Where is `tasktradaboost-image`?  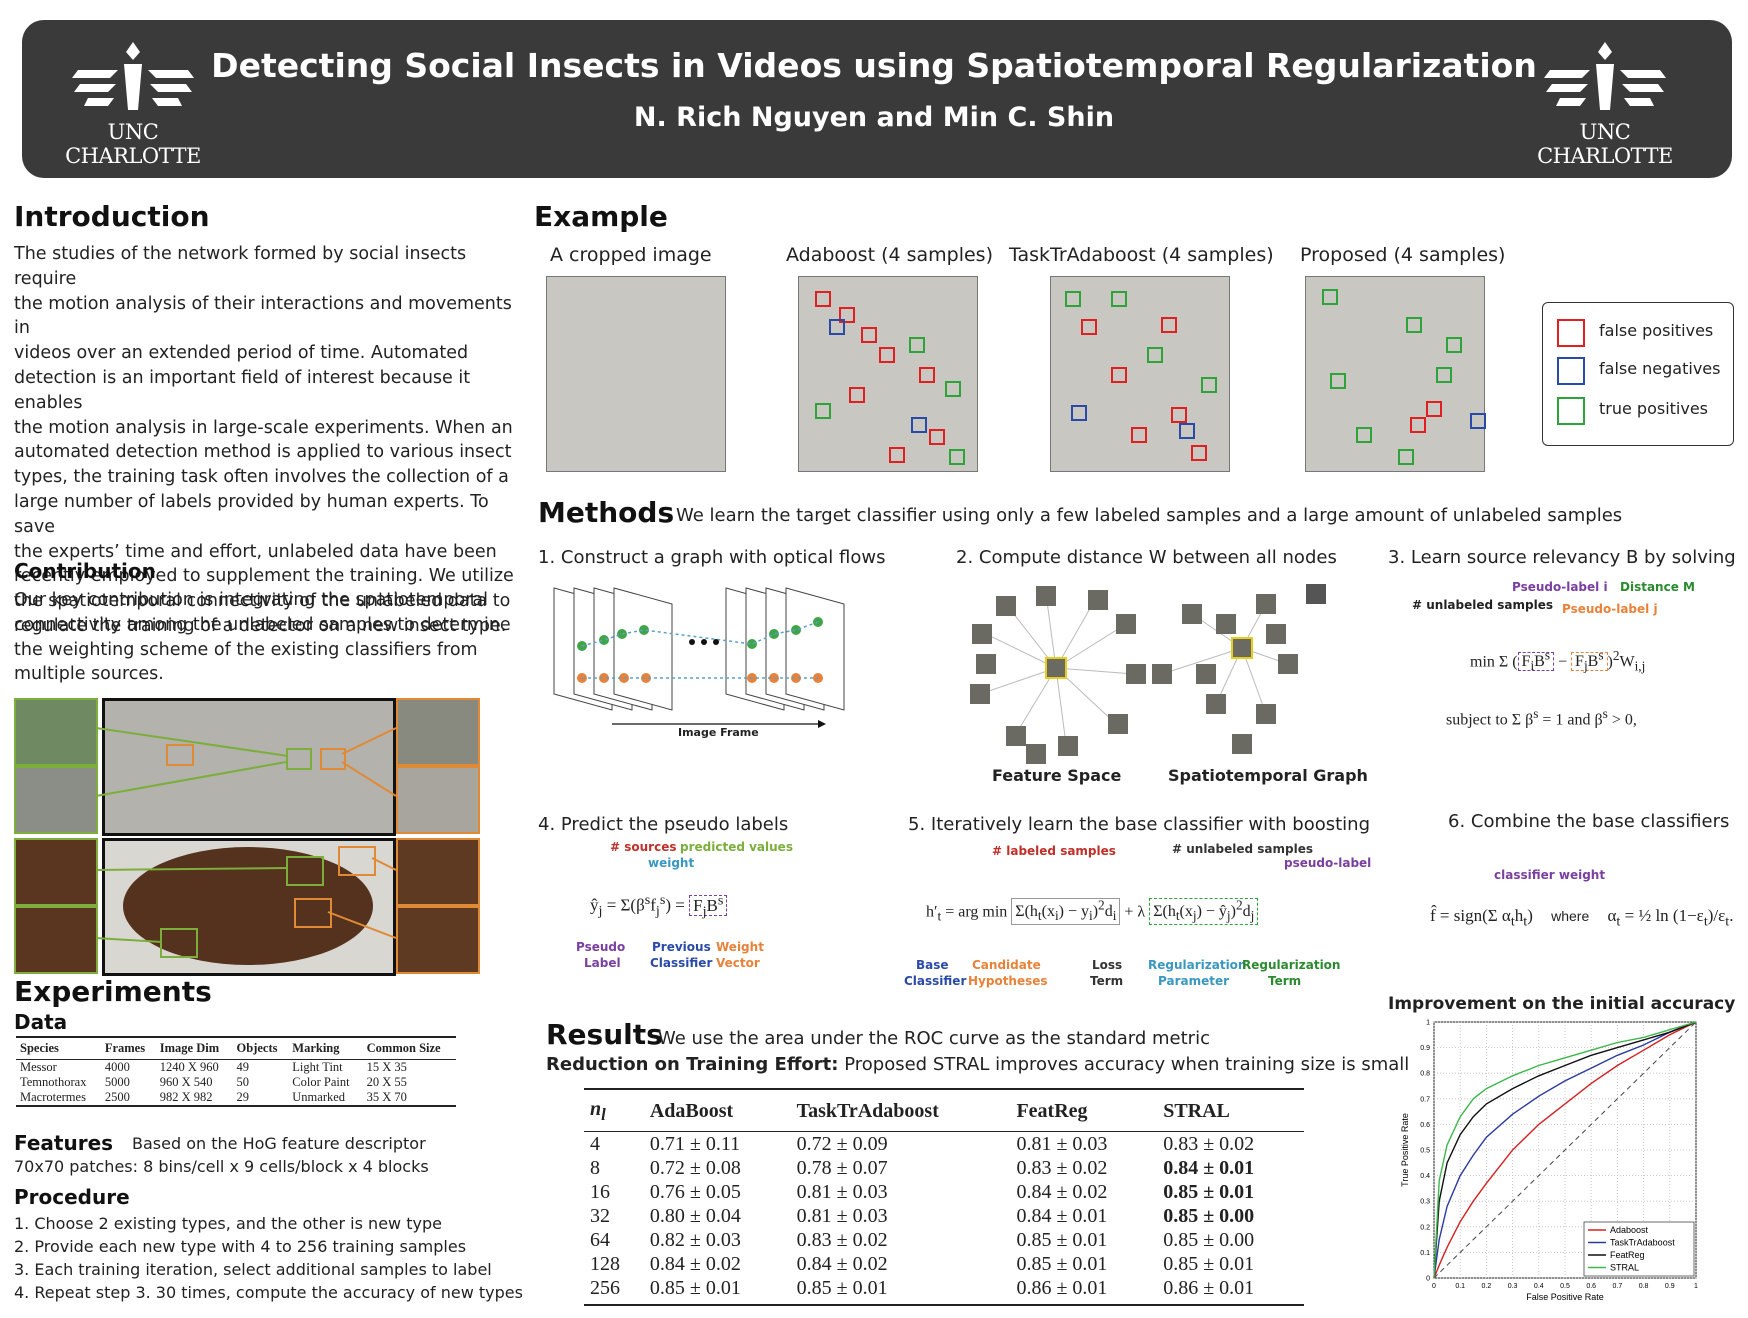 tasktradaboost-image is located at coordinates (1140, 374).